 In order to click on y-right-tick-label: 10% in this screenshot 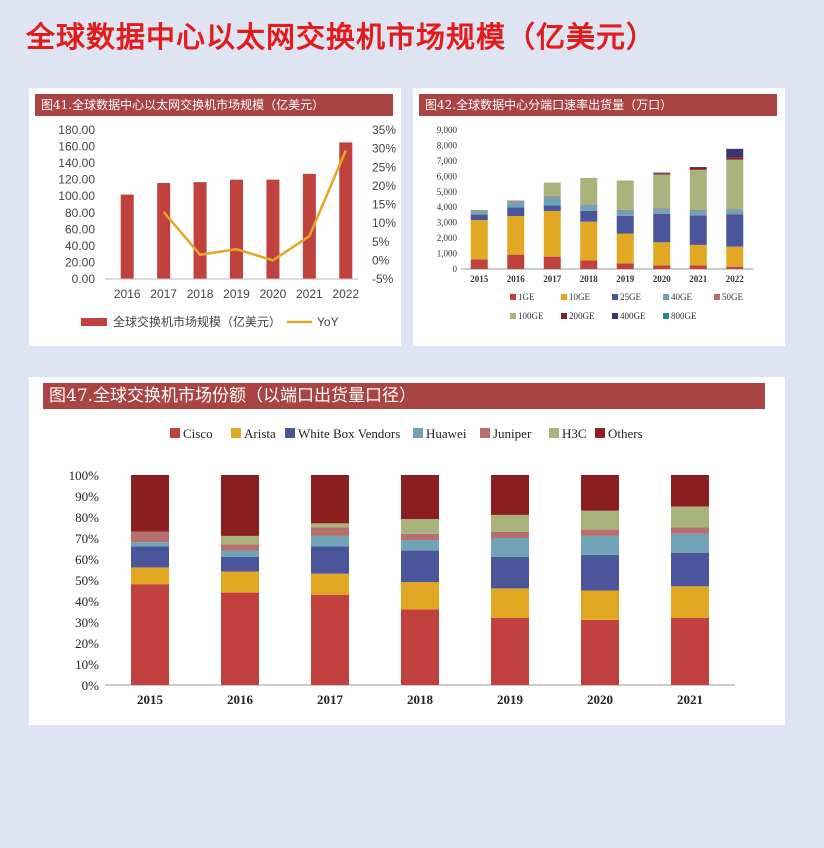, I will do `click(384, 223)`.